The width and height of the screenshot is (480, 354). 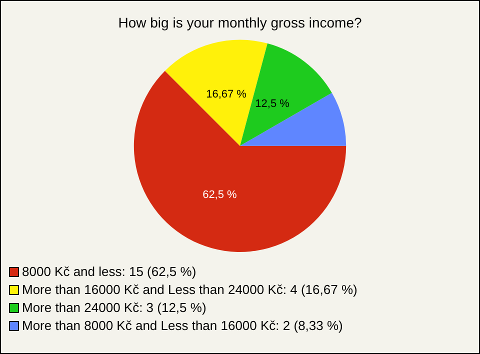 What do you see at coordinates (190, 290) in the screenshot?
I see `legend-label: More than 16000 Kč and Less than 24000 Kč: 4 (16,67 %)` at bounding box center [190, 290].